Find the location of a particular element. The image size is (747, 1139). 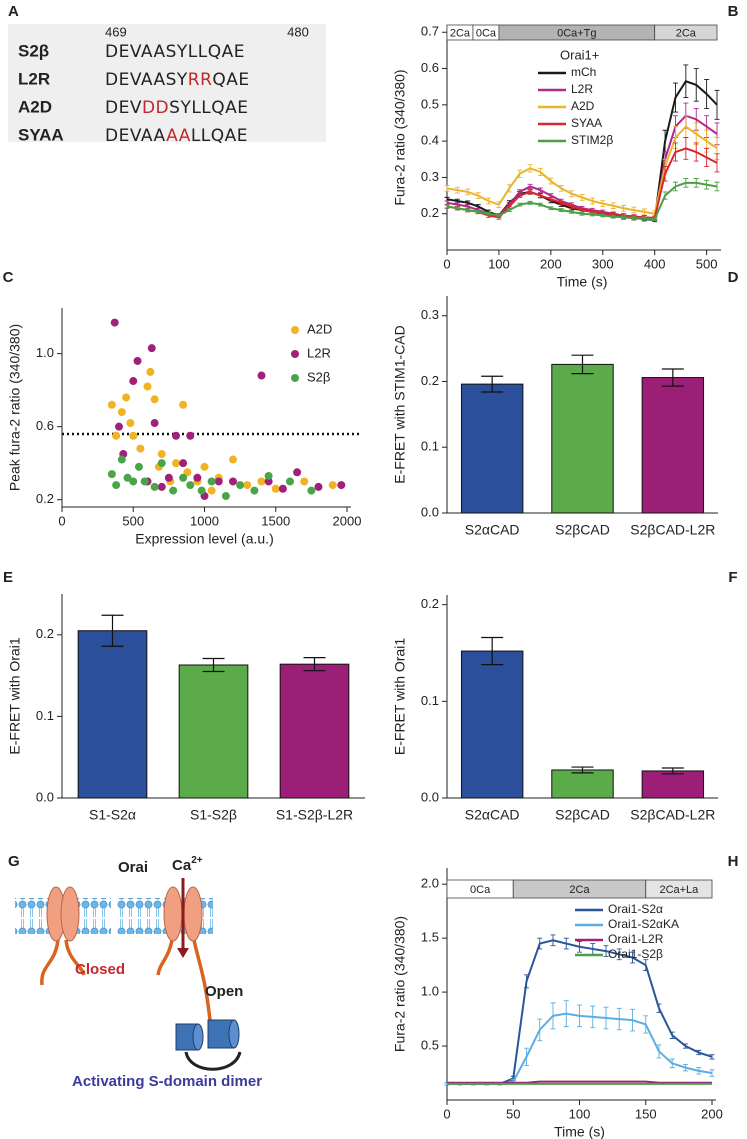

x-tick-label: 1500 is located at coordinates (275, 520).